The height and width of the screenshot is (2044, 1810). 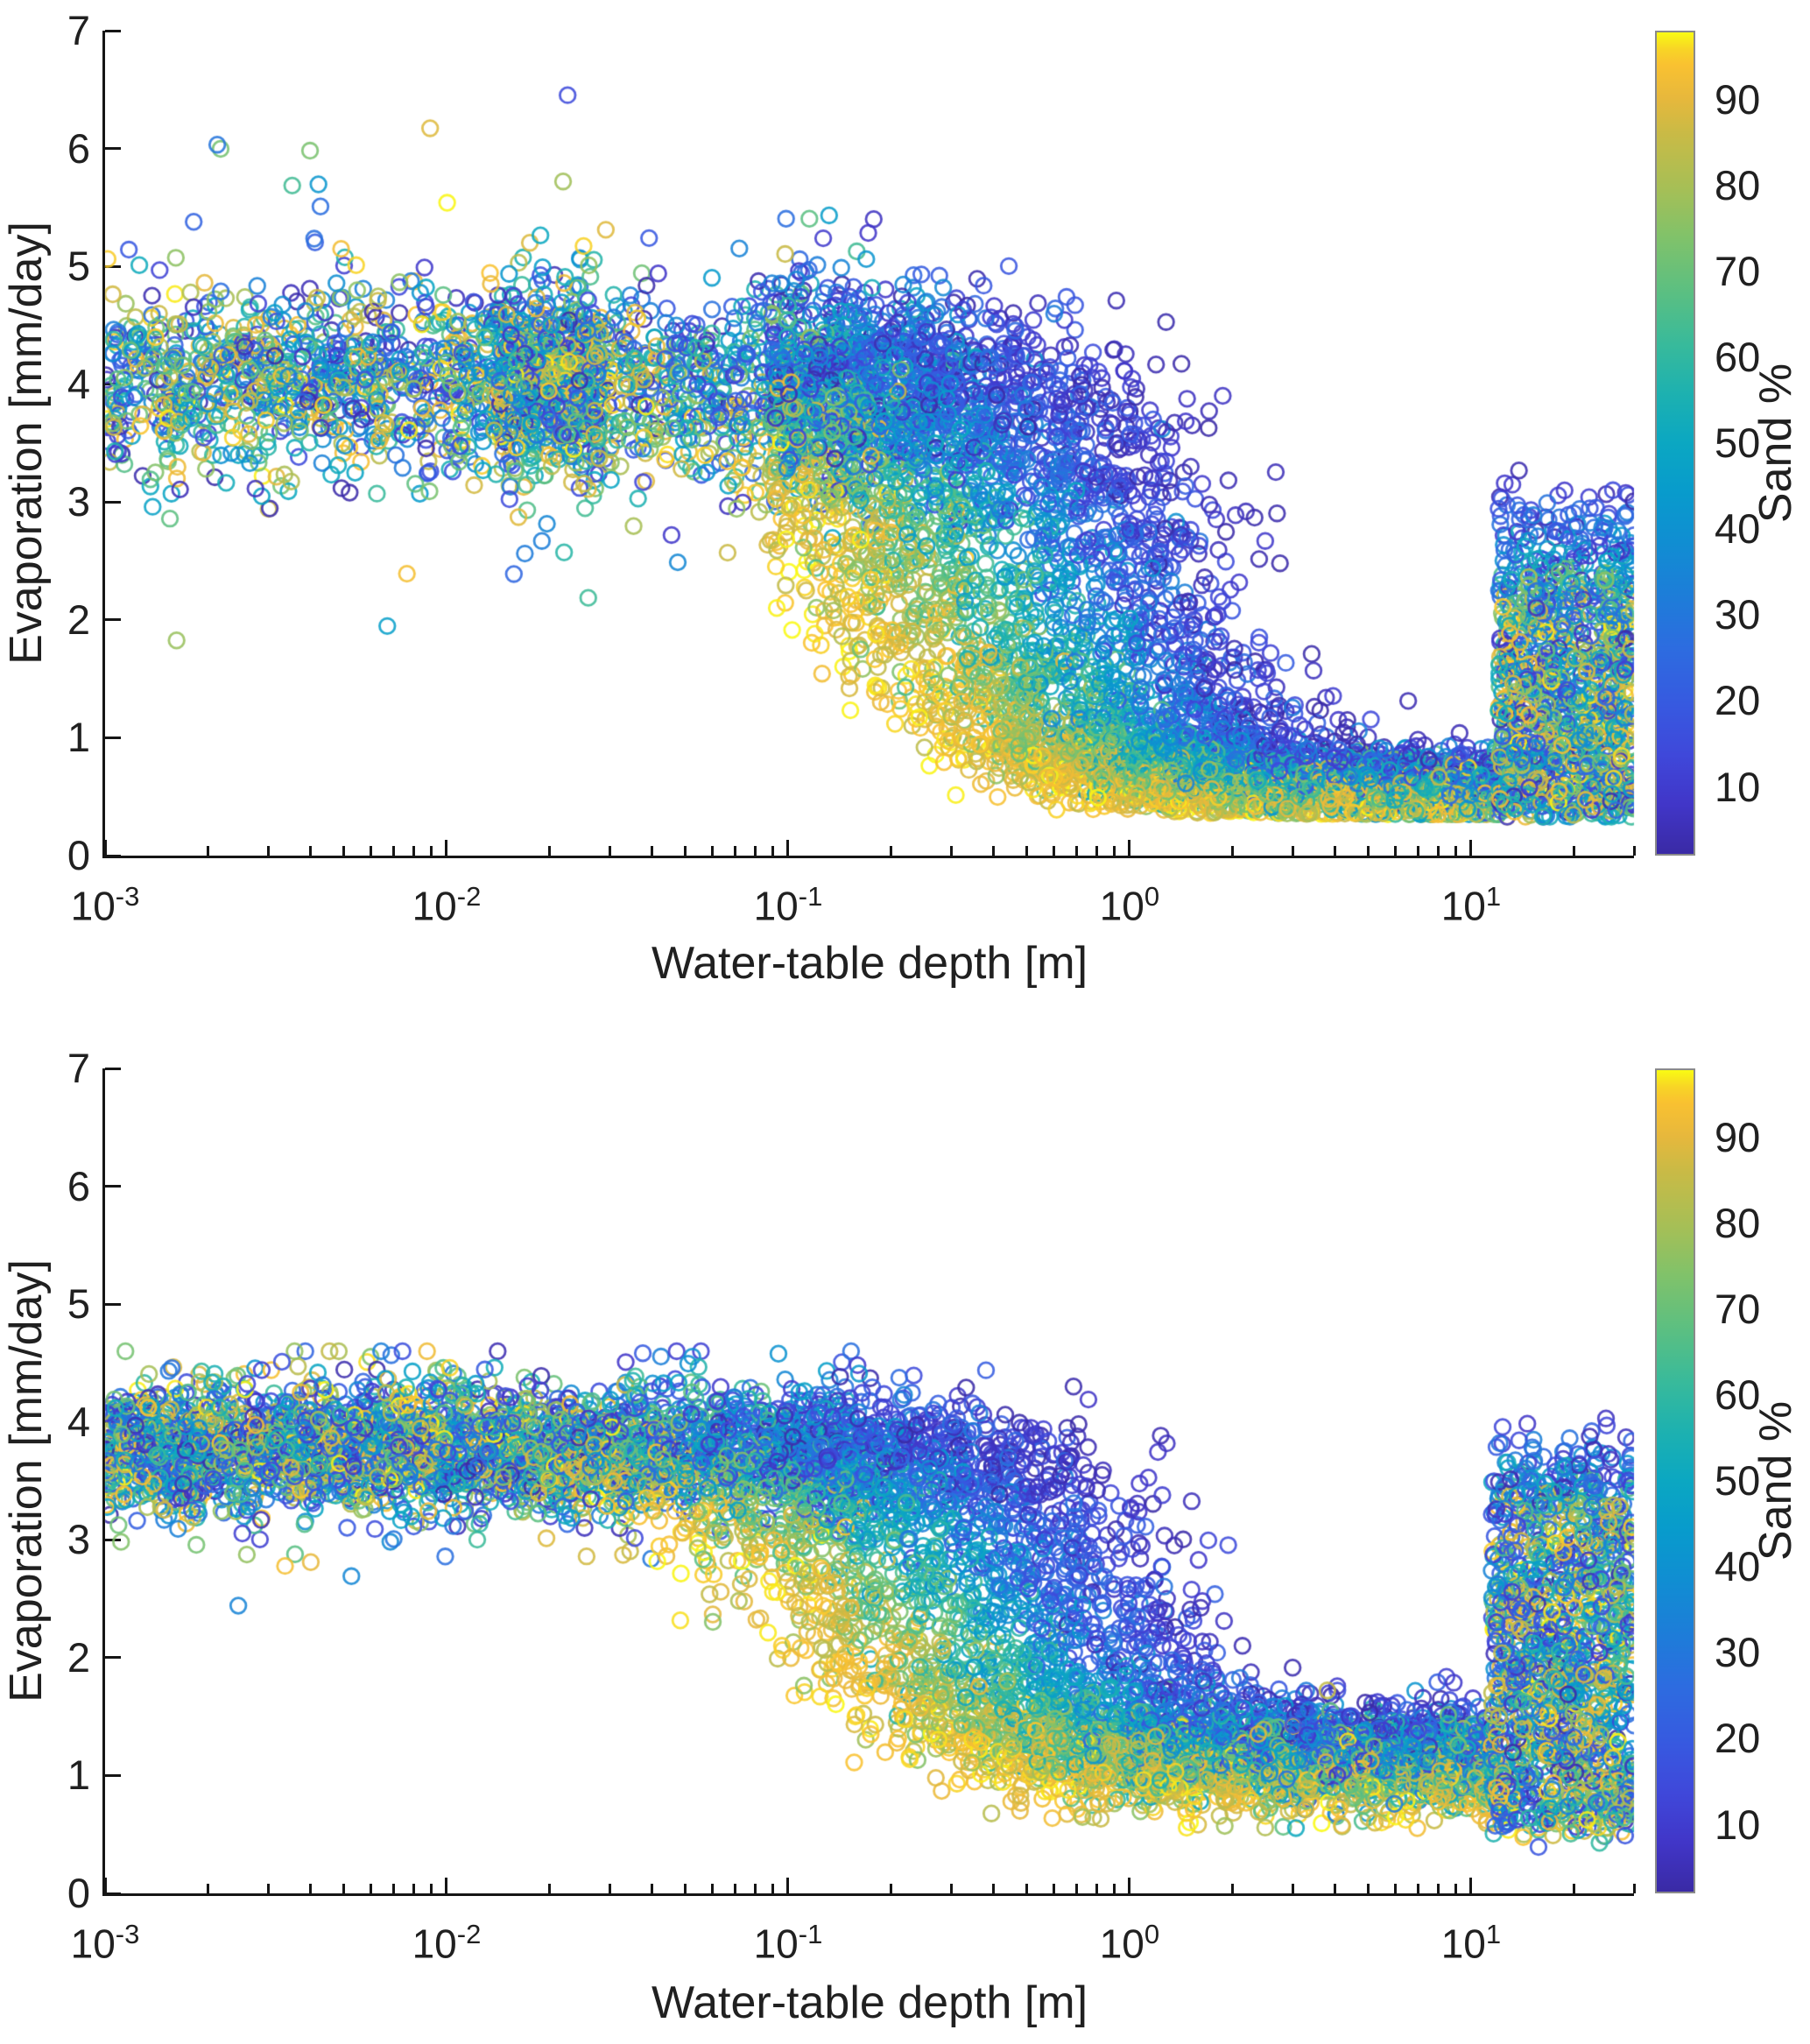 What do you see at coordinates (78, 1068) in the screenshot?
I see `y-tick-label: 7` at bounding box center [78, 1068].